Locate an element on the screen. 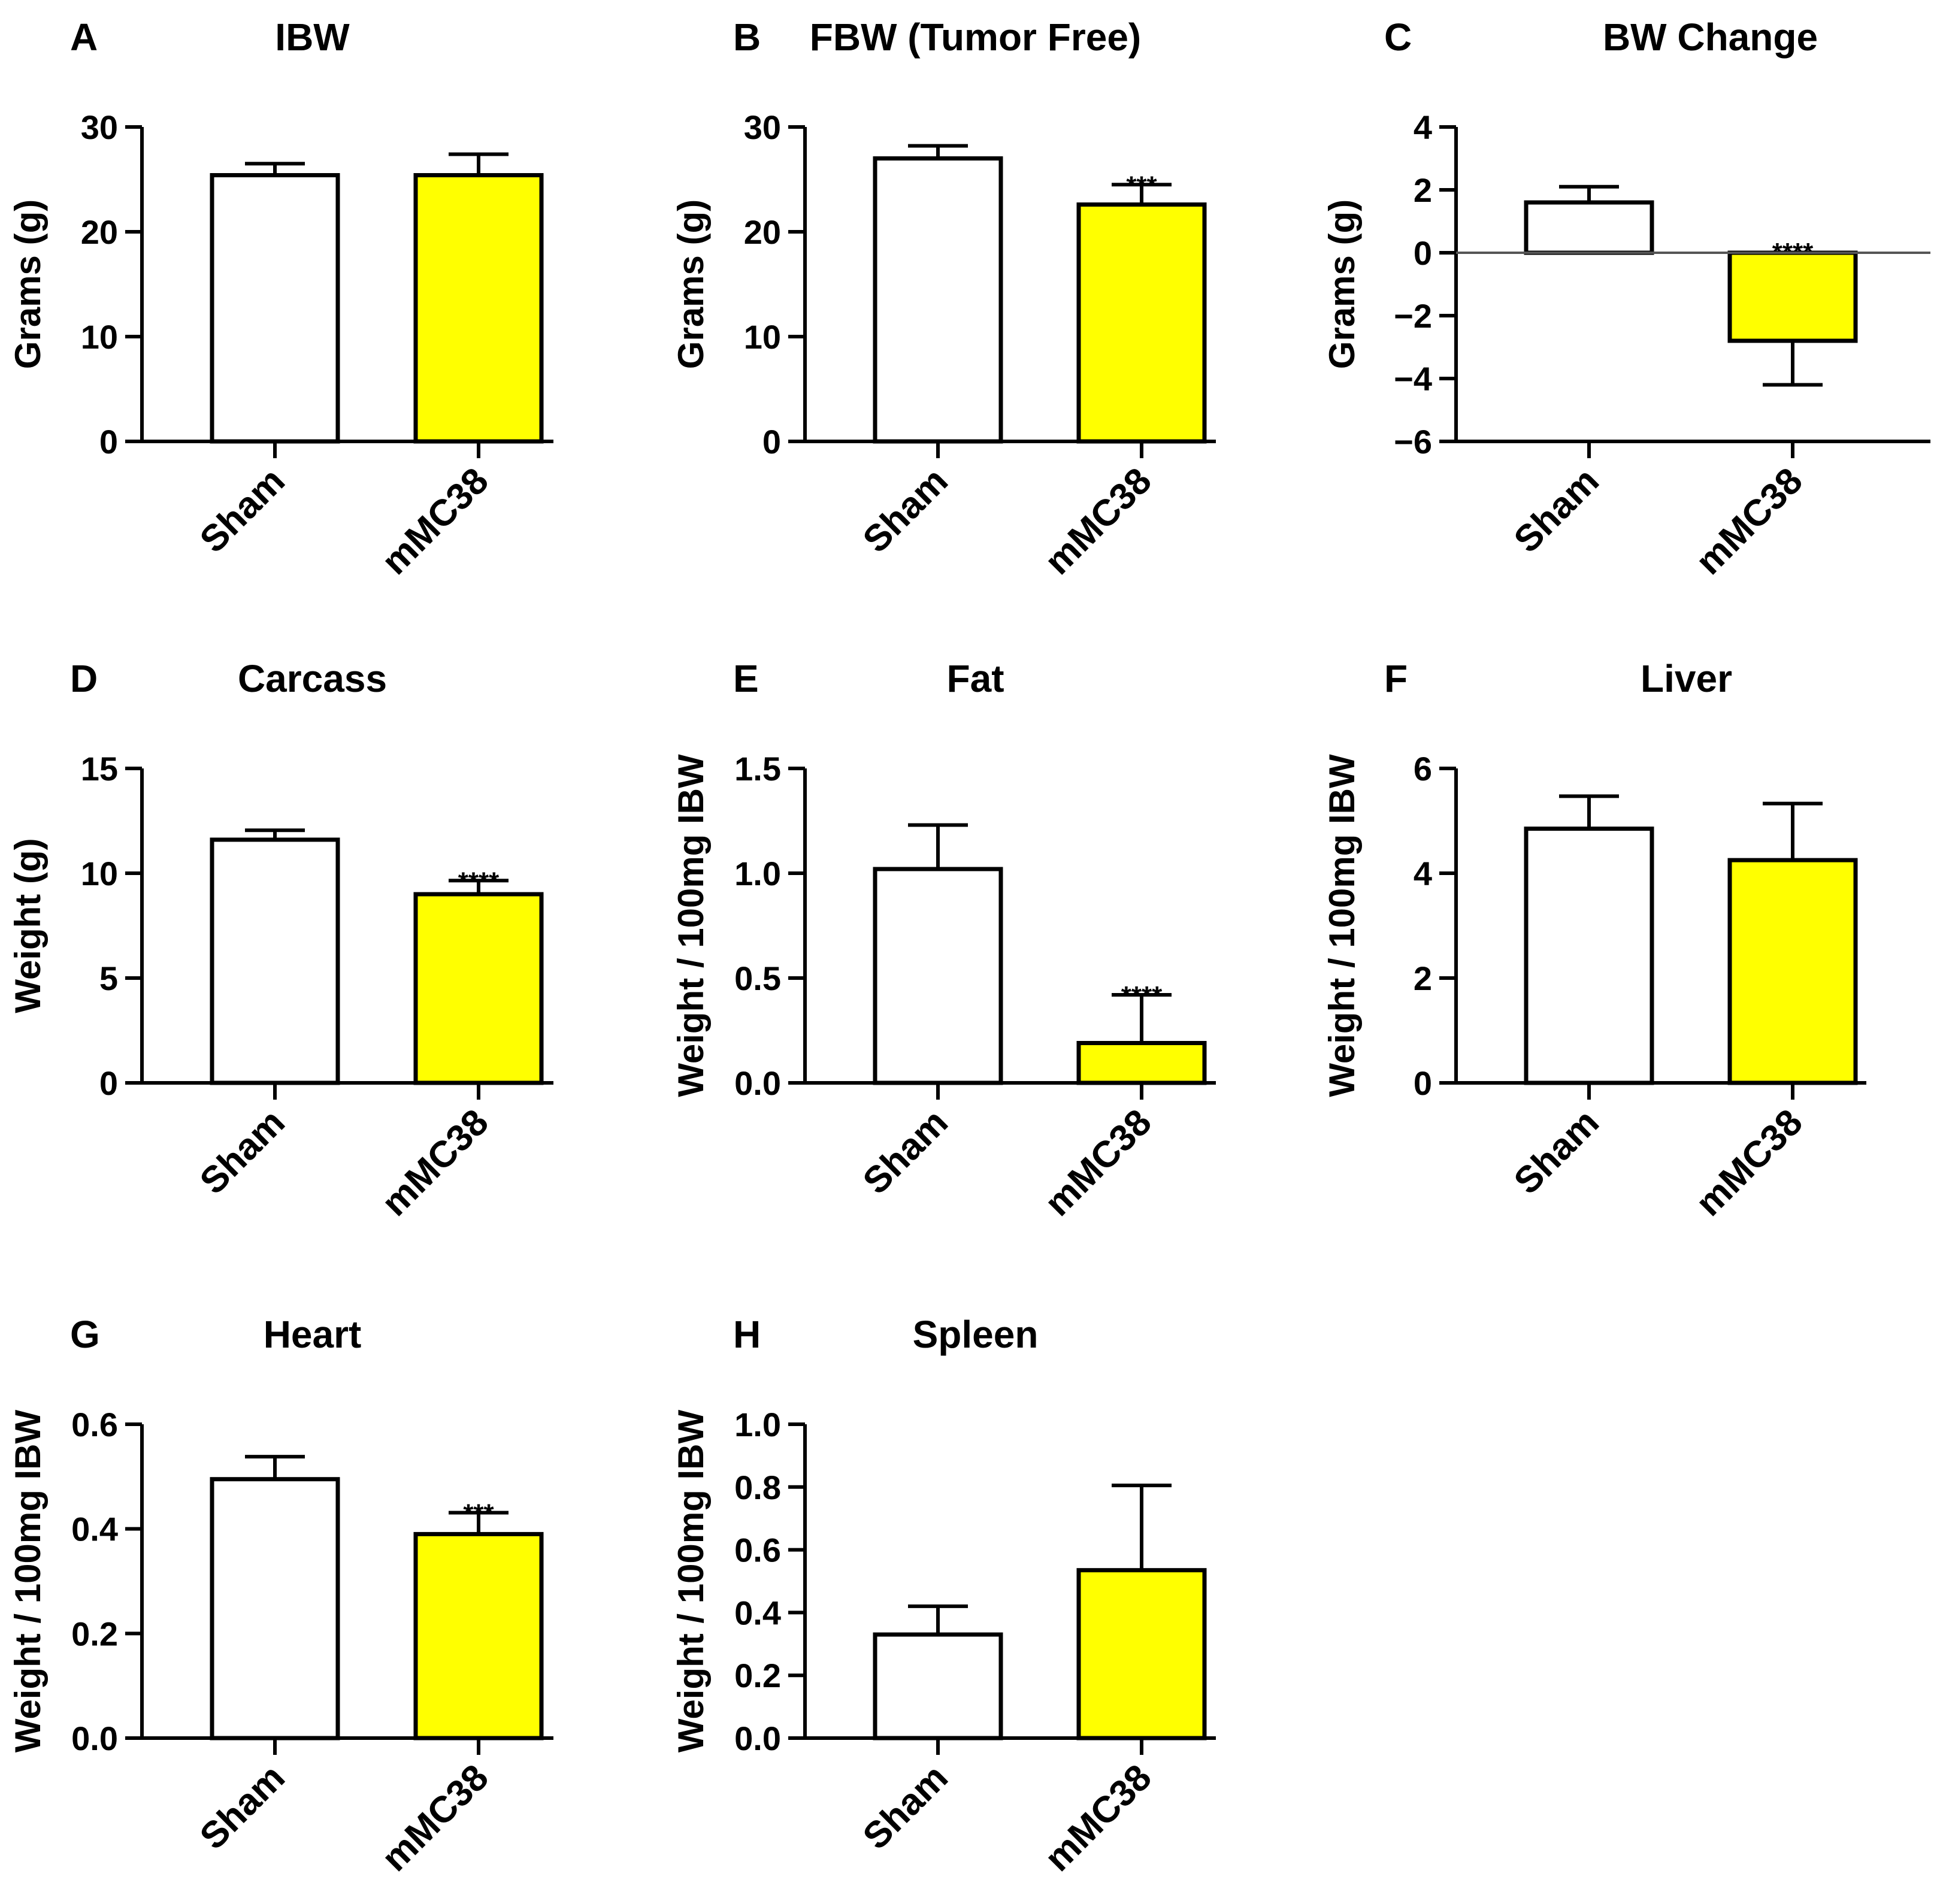 The height and width of the screenshot is (1904, 1943). y-axis-label: Weight (g) is located at coordinates (28, 925).